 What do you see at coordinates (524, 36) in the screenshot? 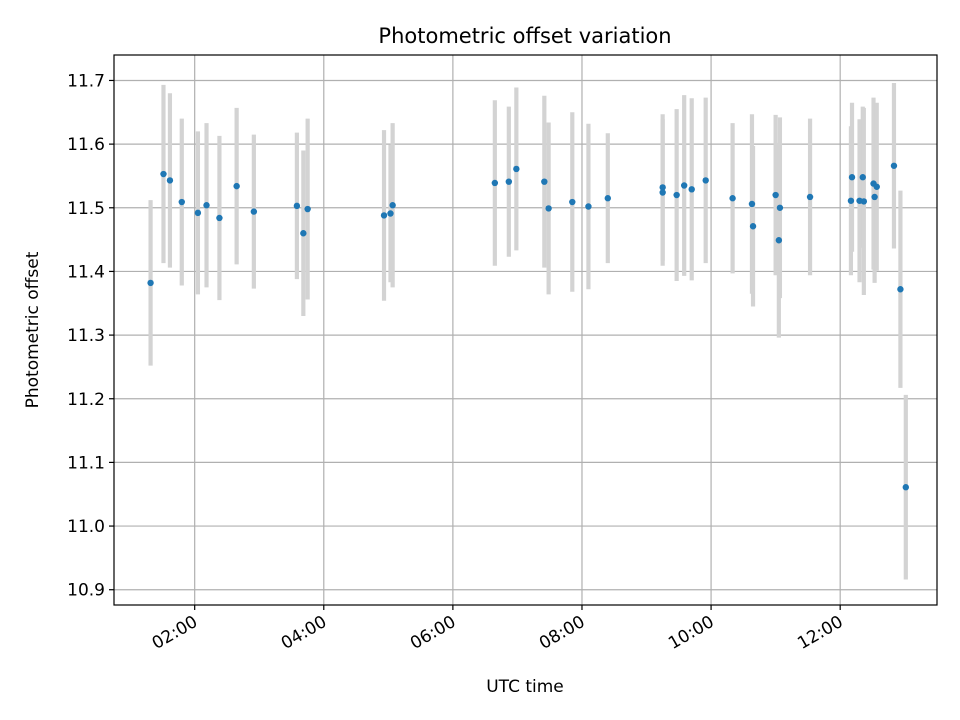
I see `chart-title: Photometric offset variation` at bounding box center [524, 36].